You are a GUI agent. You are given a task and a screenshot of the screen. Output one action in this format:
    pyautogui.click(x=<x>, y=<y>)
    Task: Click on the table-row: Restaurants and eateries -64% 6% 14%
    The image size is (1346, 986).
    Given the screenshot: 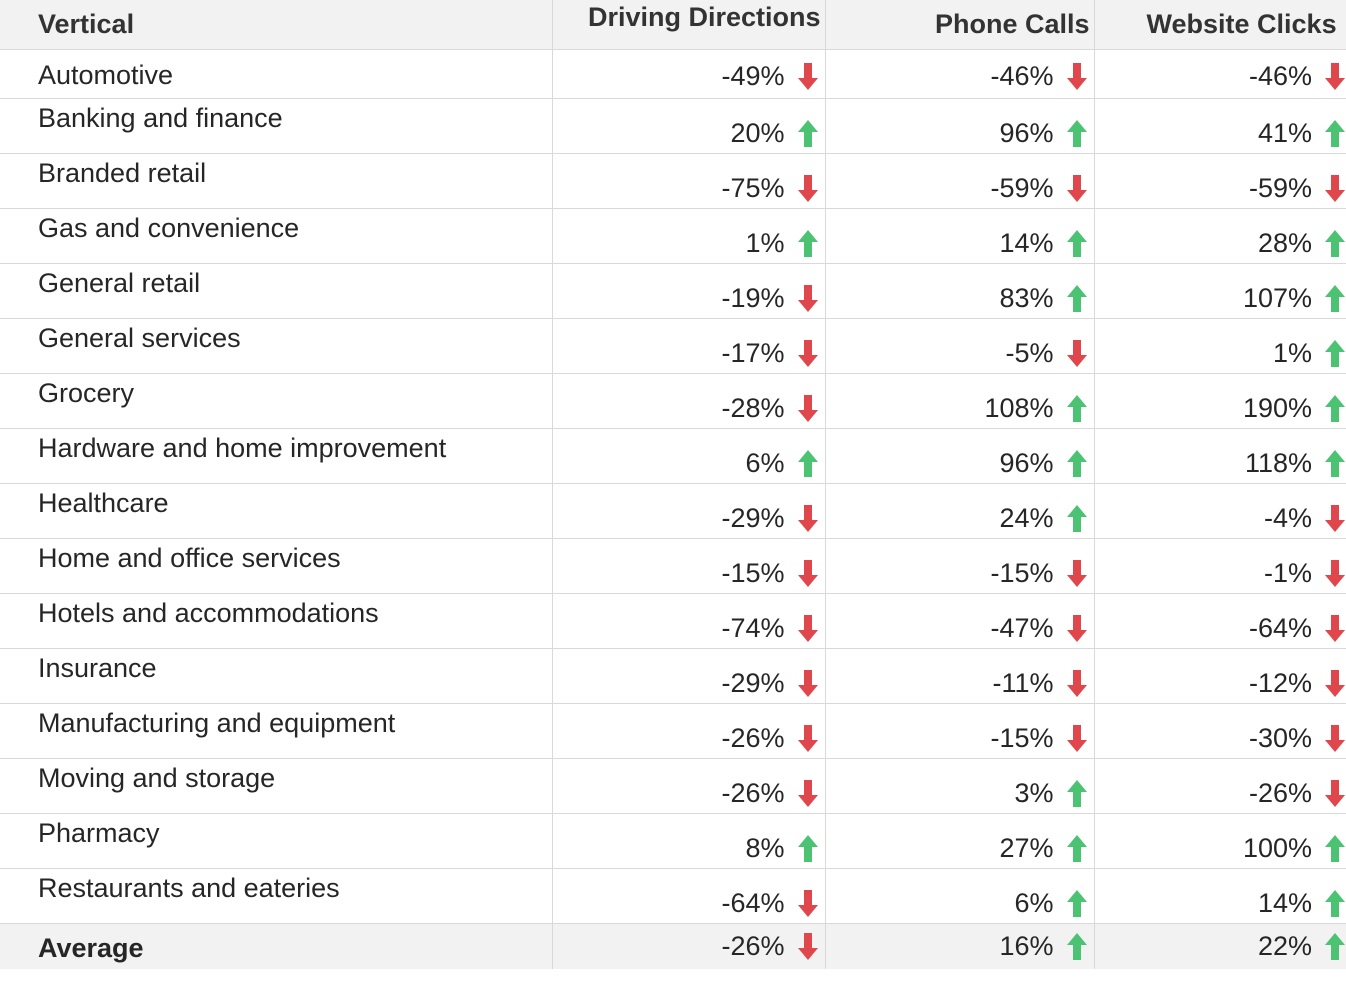 What is the action you would take?
    pyautogui.click(x=673, y=896)
    